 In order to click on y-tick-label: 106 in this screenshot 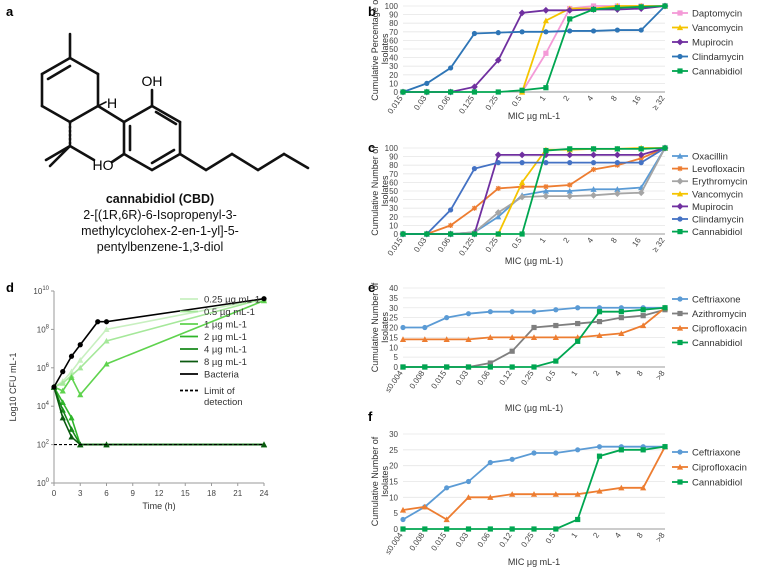, I will do `click(43, 368)`.